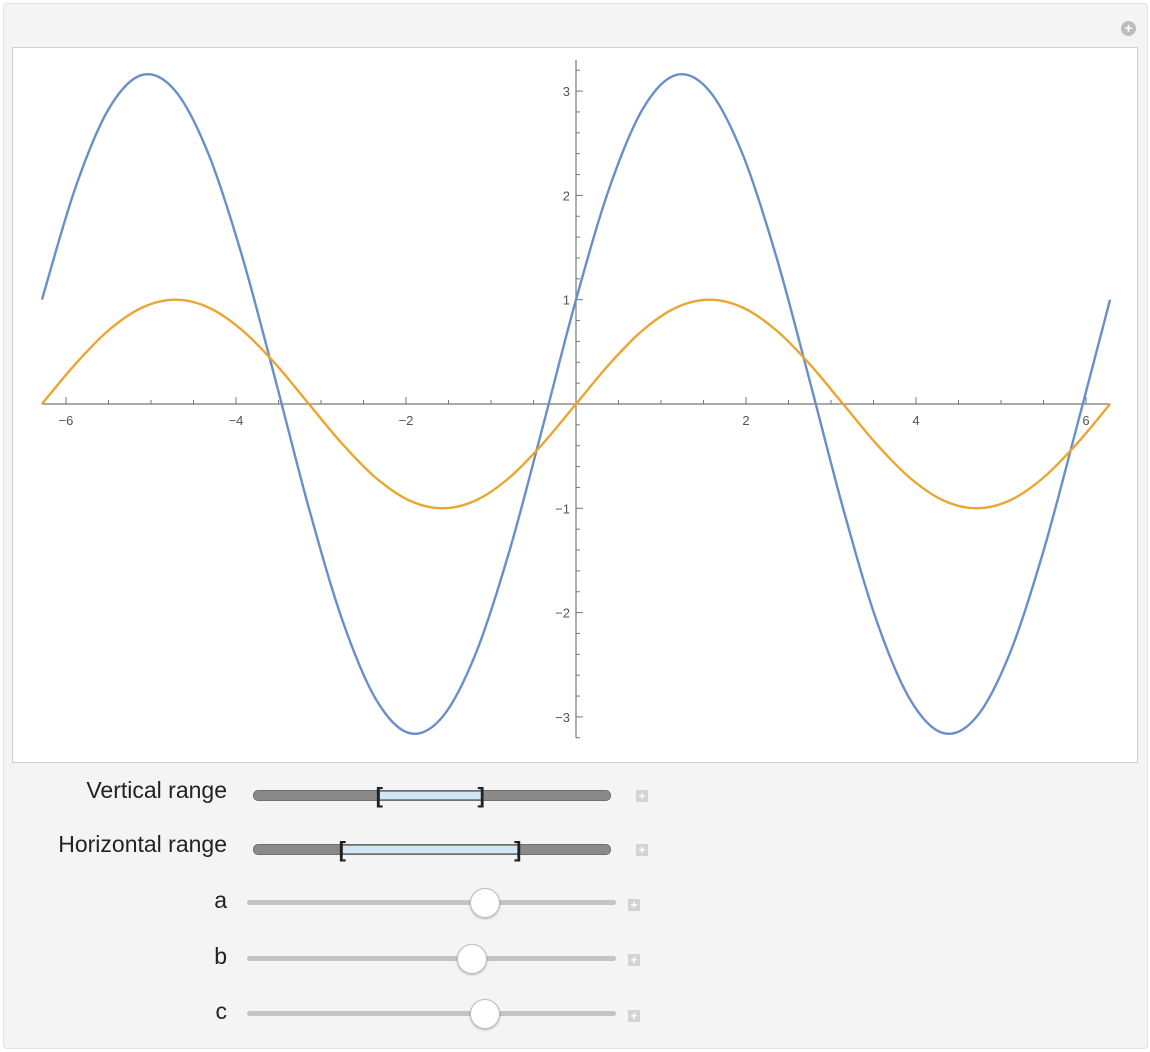 The height and width of the screenshot is (1052, 1150). Describe the element at coordinates (481, 795) in the screenshot. I see `vertical-range-max-handle: ]` at that location.